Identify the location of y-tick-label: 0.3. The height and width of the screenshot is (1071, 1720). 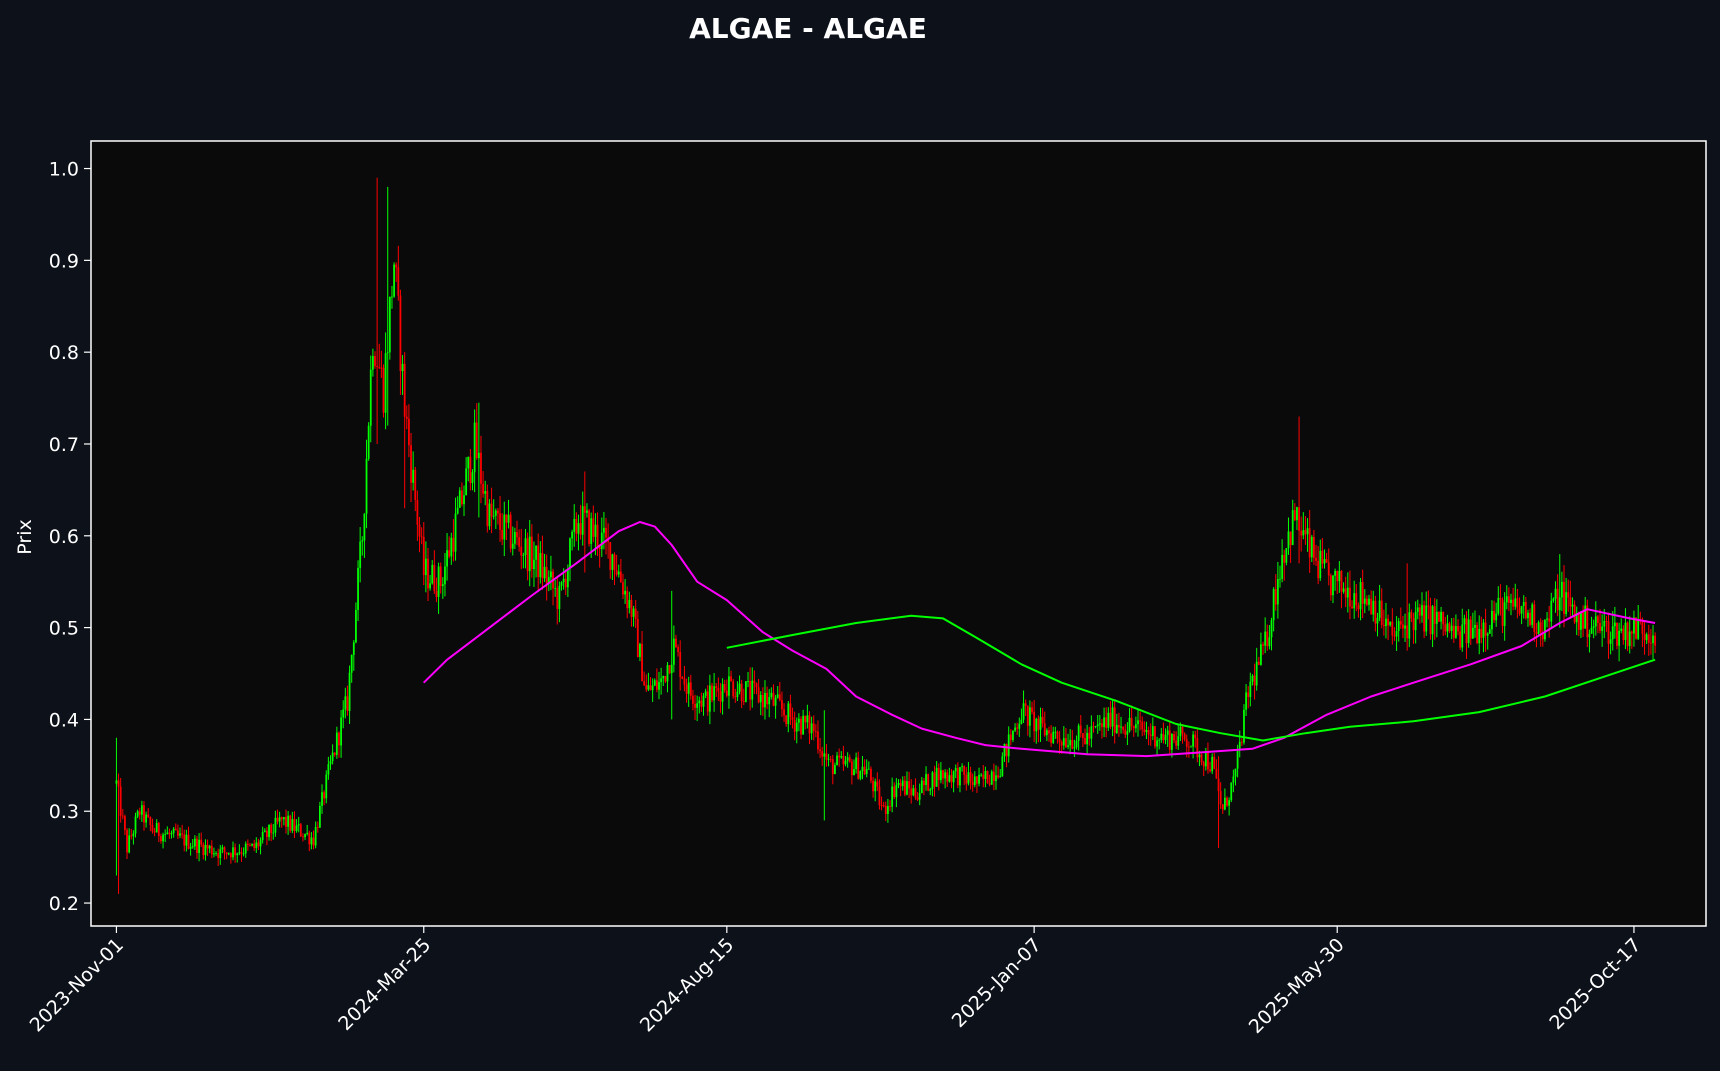
(64, 812).